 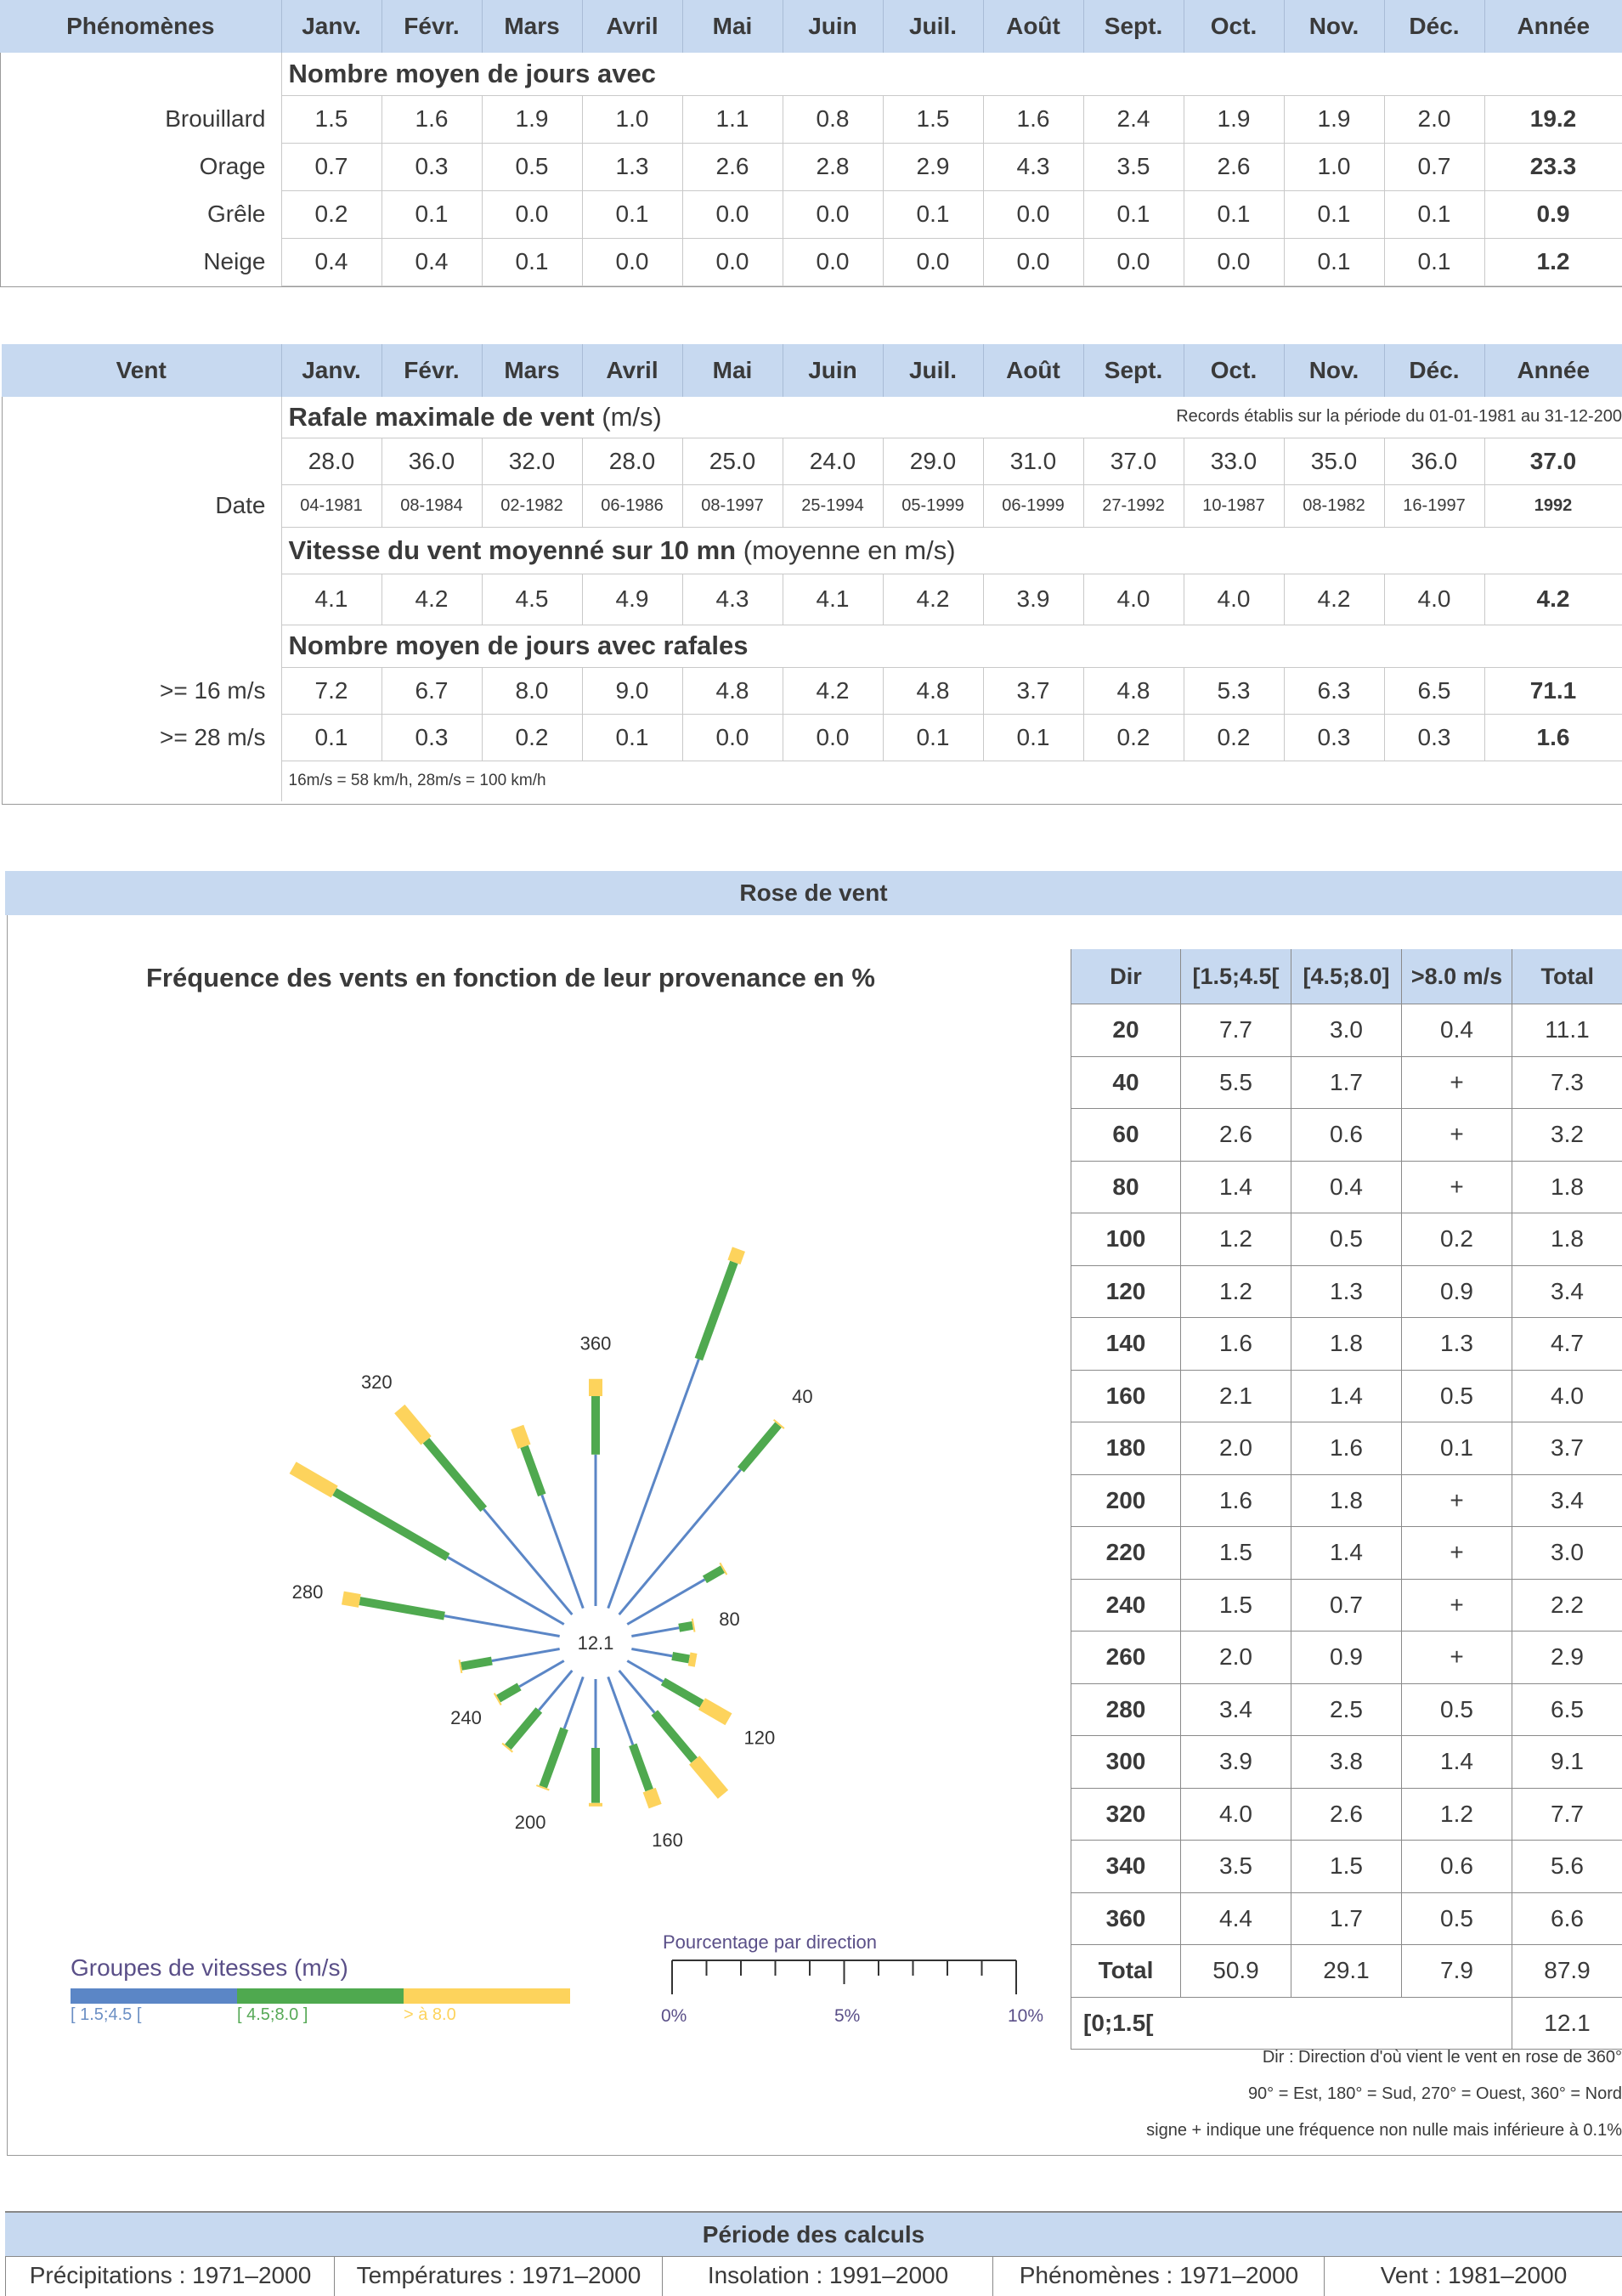 What do you see at coordinates (1234, 26) in the screenshot?
I see `header-month: Oct.` at bounding box center [1234, 26].